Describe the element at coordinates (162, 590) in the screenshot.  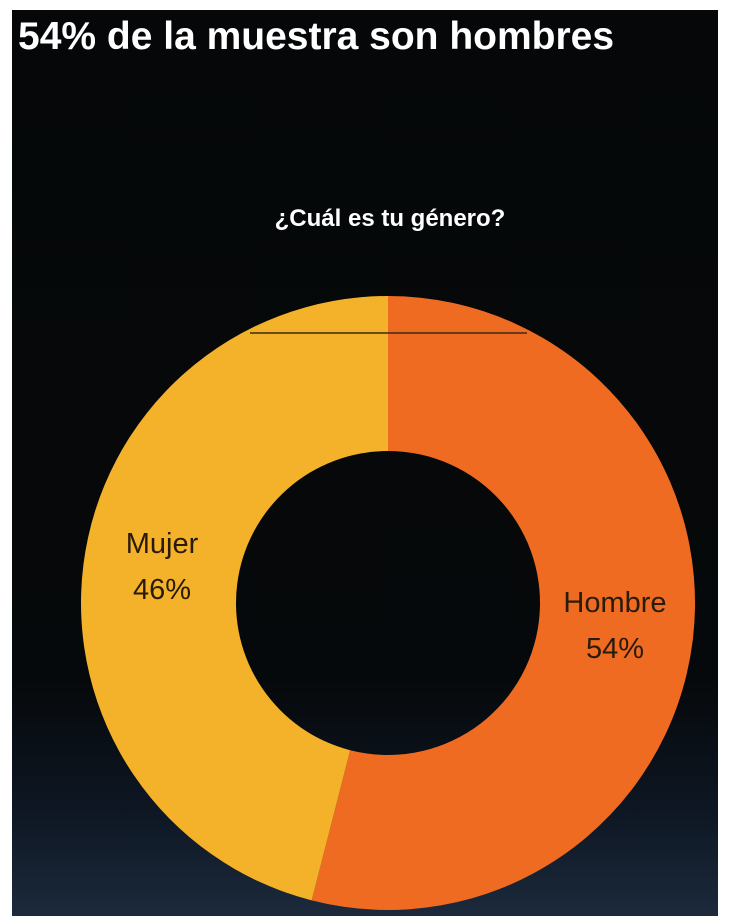
I see `slice-value-mujer: 46%` at that location.